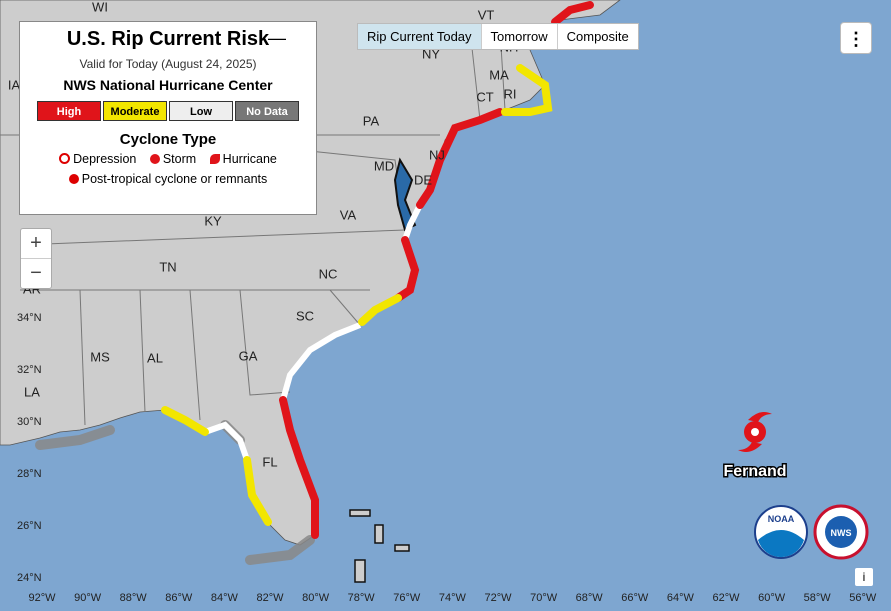 Image resolution: width=891 pixels, height=611 pixels. I want to click on cyclone-label: Hurricane, so click(249, 159).